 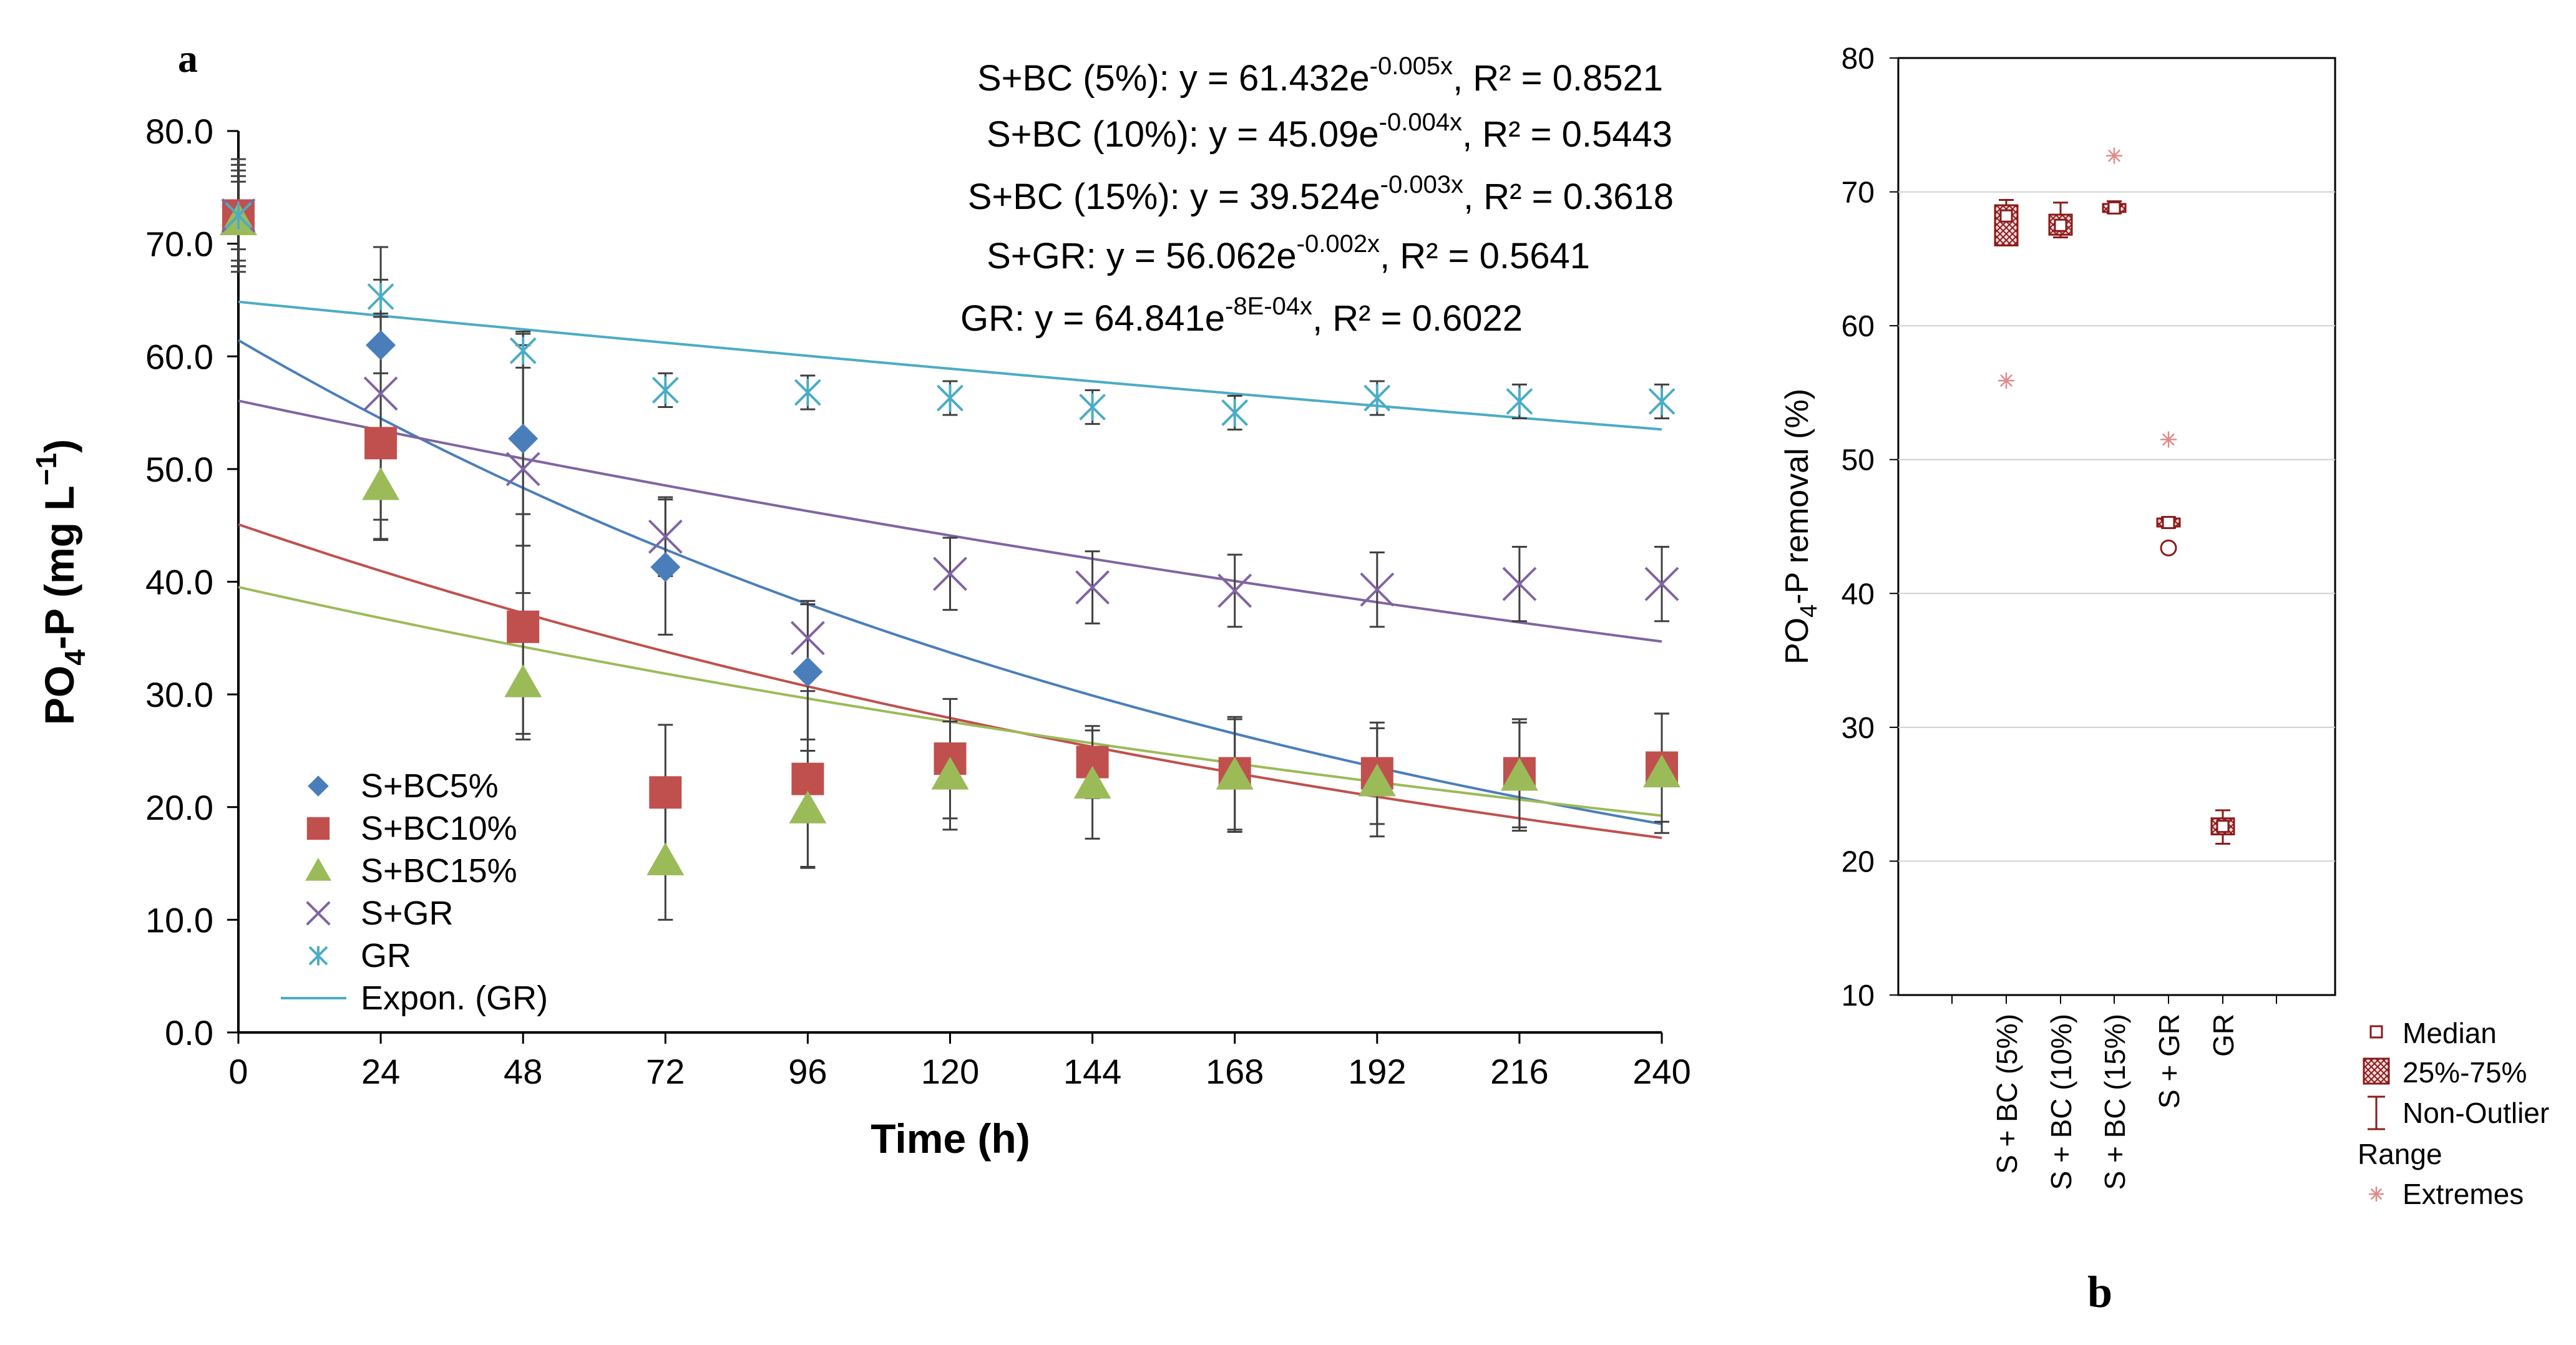 What do you see at coordinates (179, 469) in the screenshot?
I see `chart-a-y-tick-label: 50.0` at bounding box center [179, 469].